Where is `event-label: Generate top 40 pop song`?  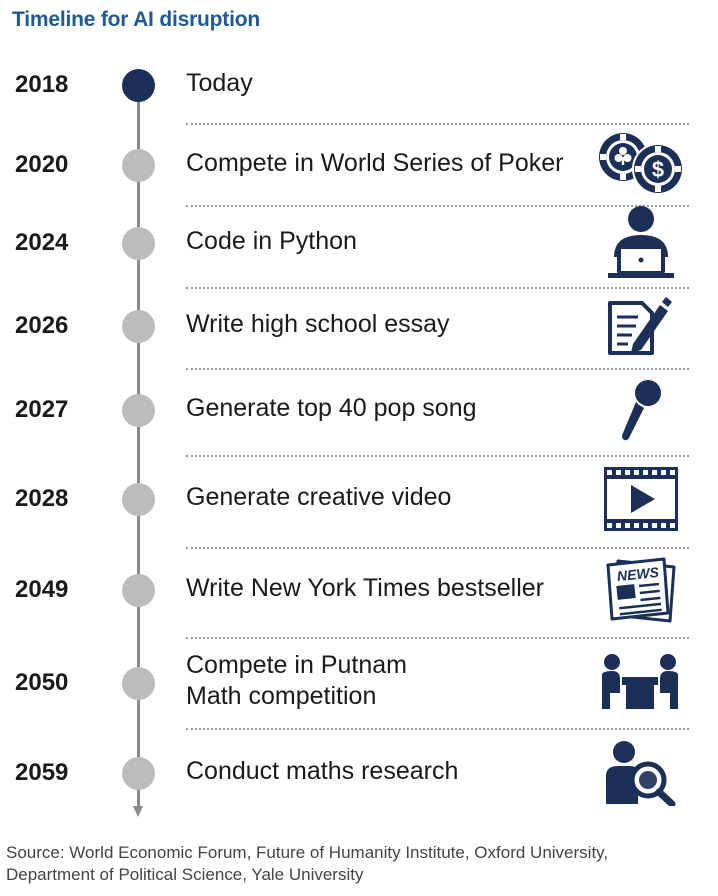
event-label: Generate top 40 pop song is located at coordinates (331, 408).